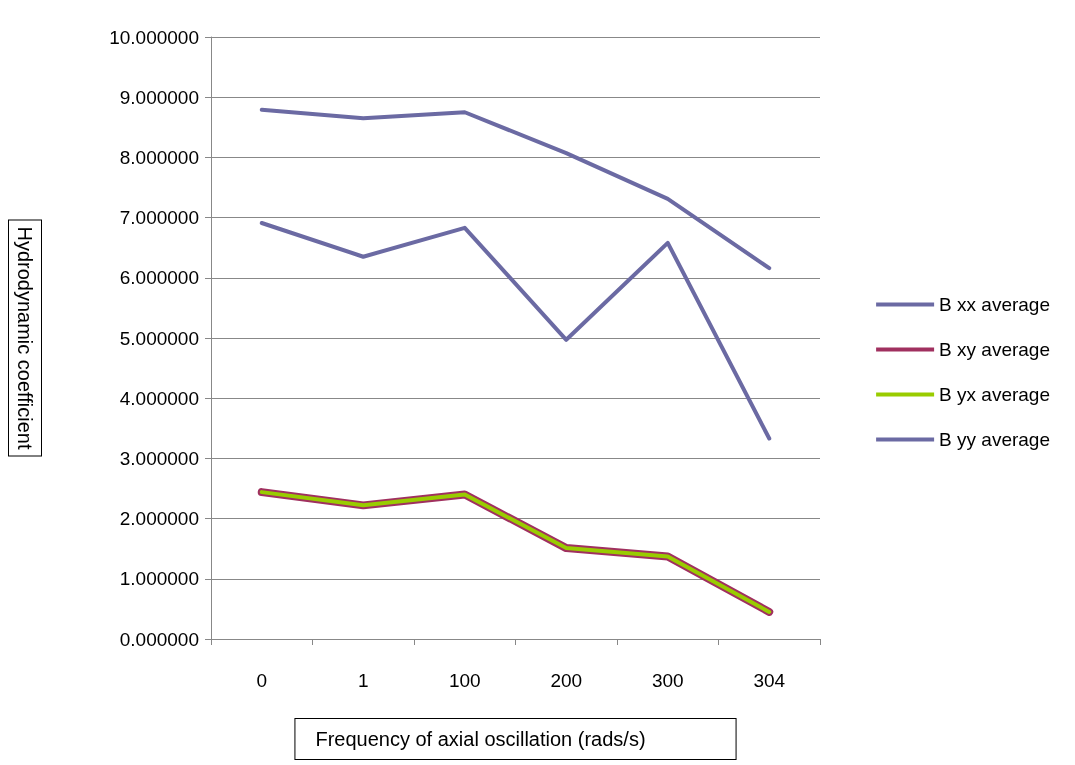  What do you see at coordinates (995, 394) in the screenshot?
I see `legend-label: B yx average` at bounding box center [995, 394].